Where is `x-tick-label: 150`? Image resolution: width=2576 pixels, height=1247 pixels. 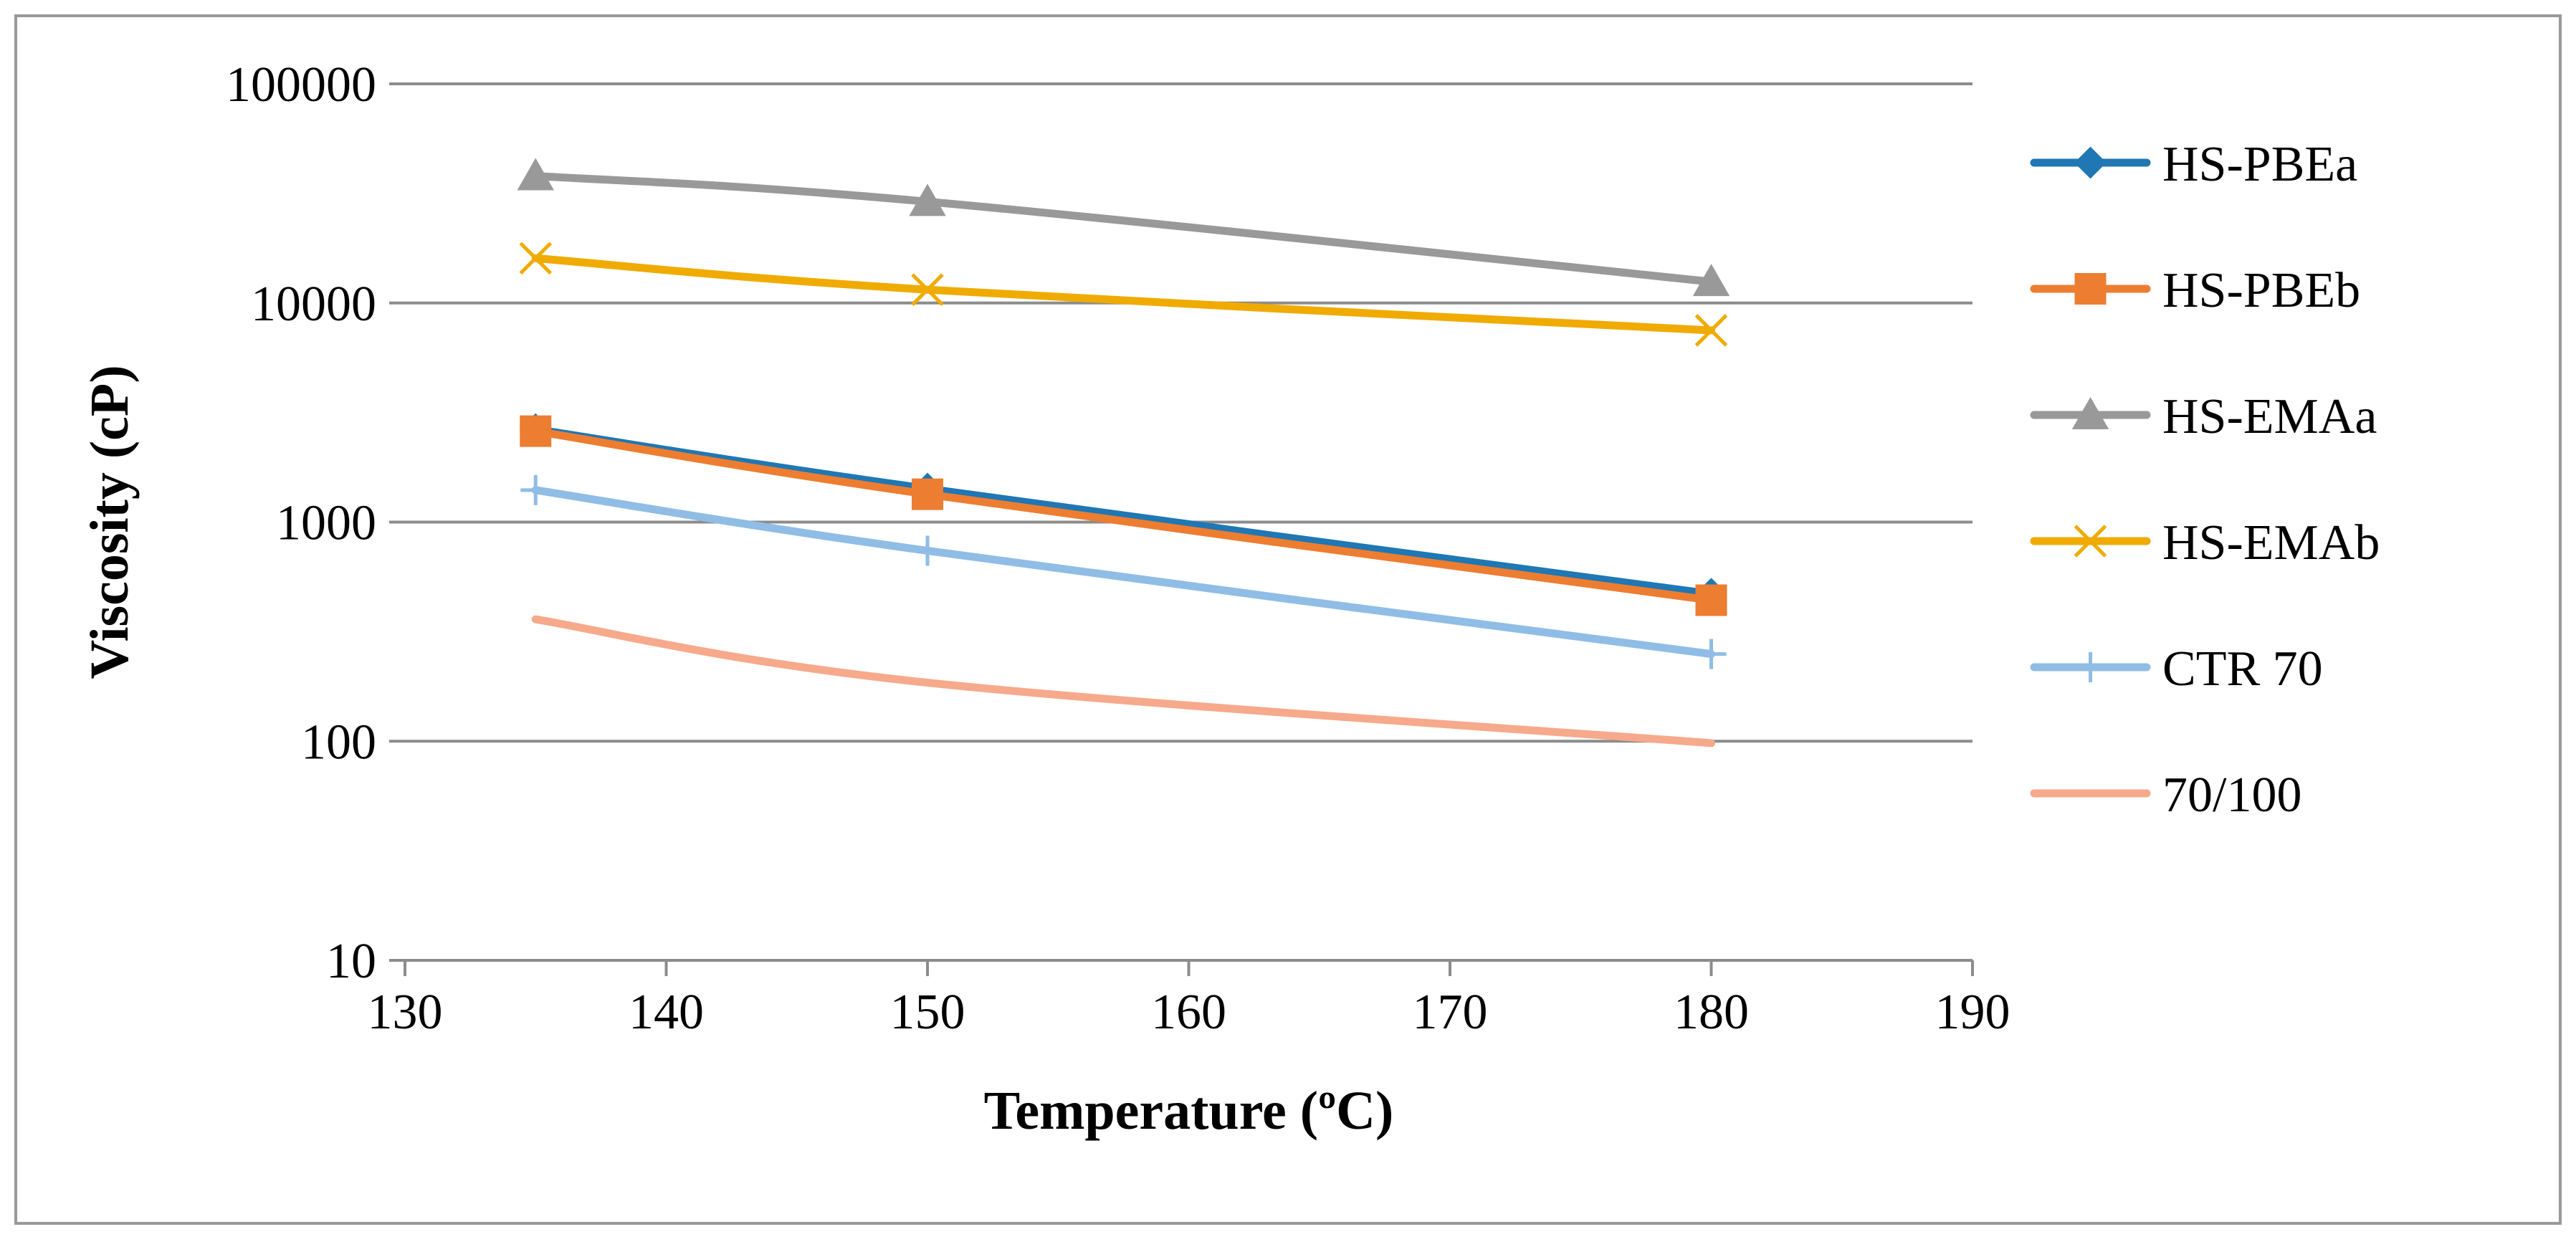
x-tick-label: 150 is located at coordinates (927, 1012).